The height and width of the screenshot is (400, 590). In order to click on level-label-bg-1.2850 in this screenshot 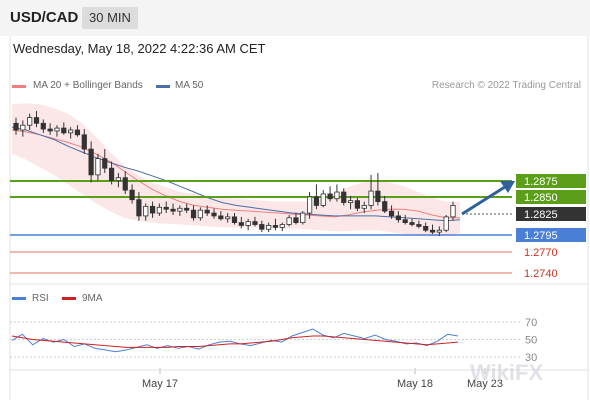, I will do `click(551, 197)`.